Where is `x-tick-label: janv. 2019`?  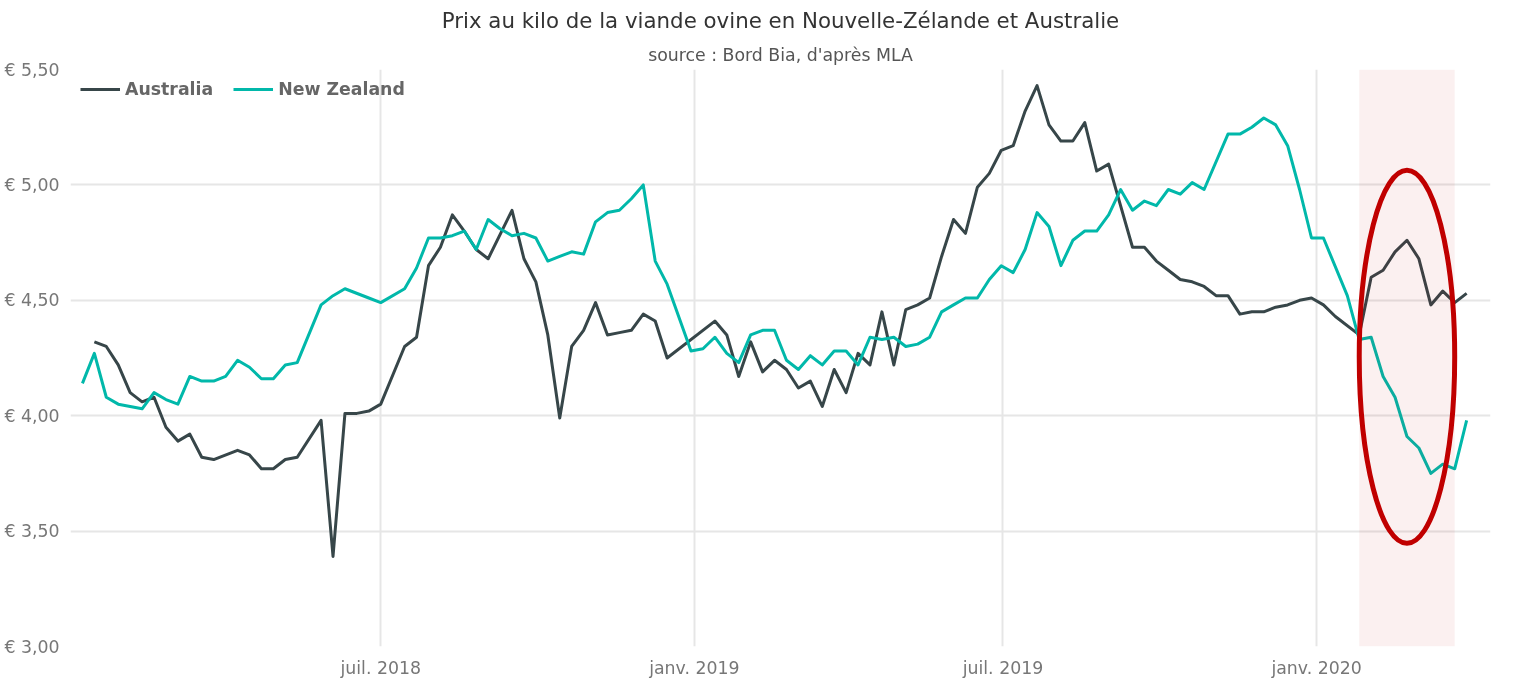 x-tick-label: janv. 2019 is located at coordinates (694, 667).